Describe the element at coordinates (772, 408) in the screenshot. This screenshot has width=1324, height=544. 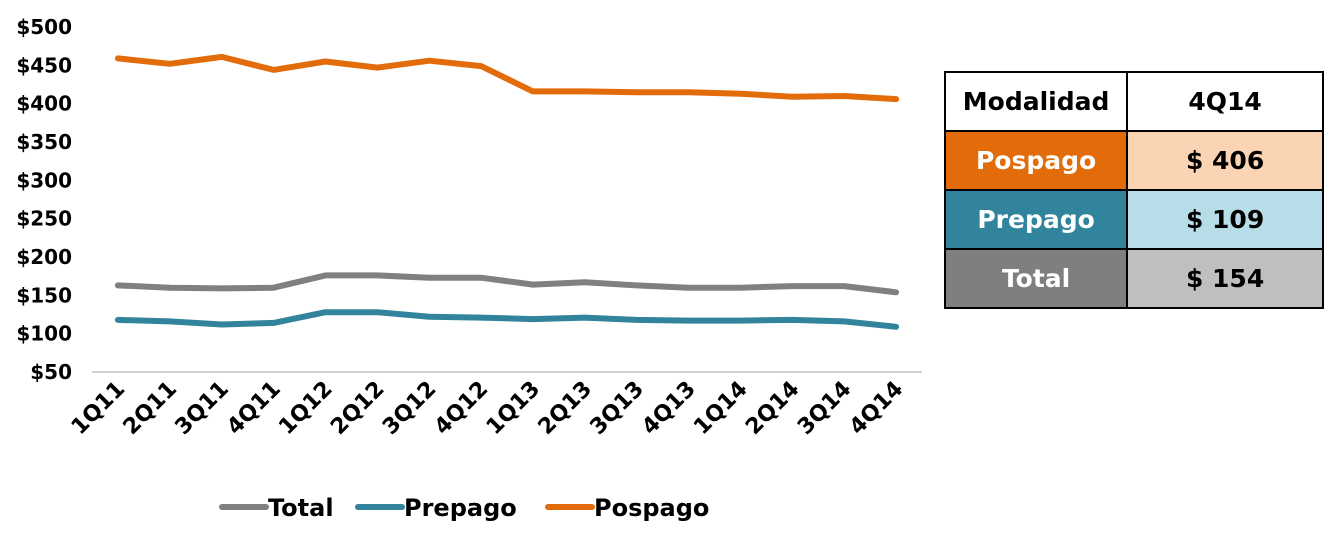
I see `x-tick-label: 2Q14` at that location.